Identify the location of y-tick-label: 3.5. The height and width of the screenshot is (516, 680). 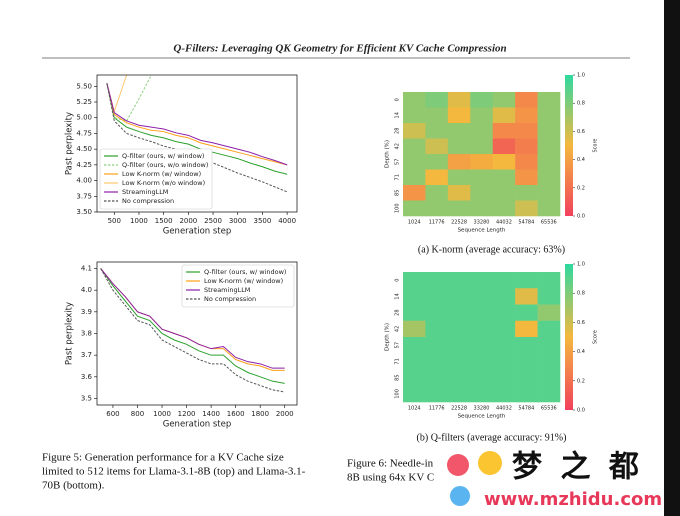
(86, 399).